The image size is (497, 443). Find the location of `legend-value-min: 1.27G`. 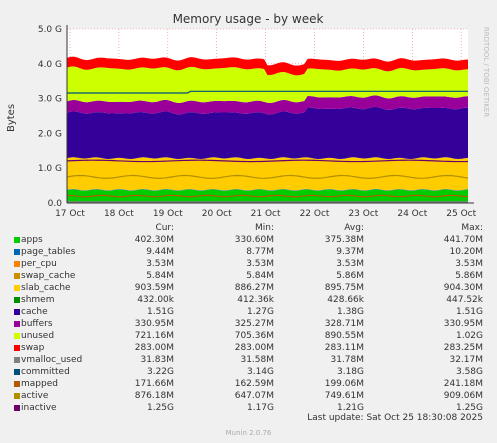

legend-value-min: 1.27G is located at coordinates (260, 312).